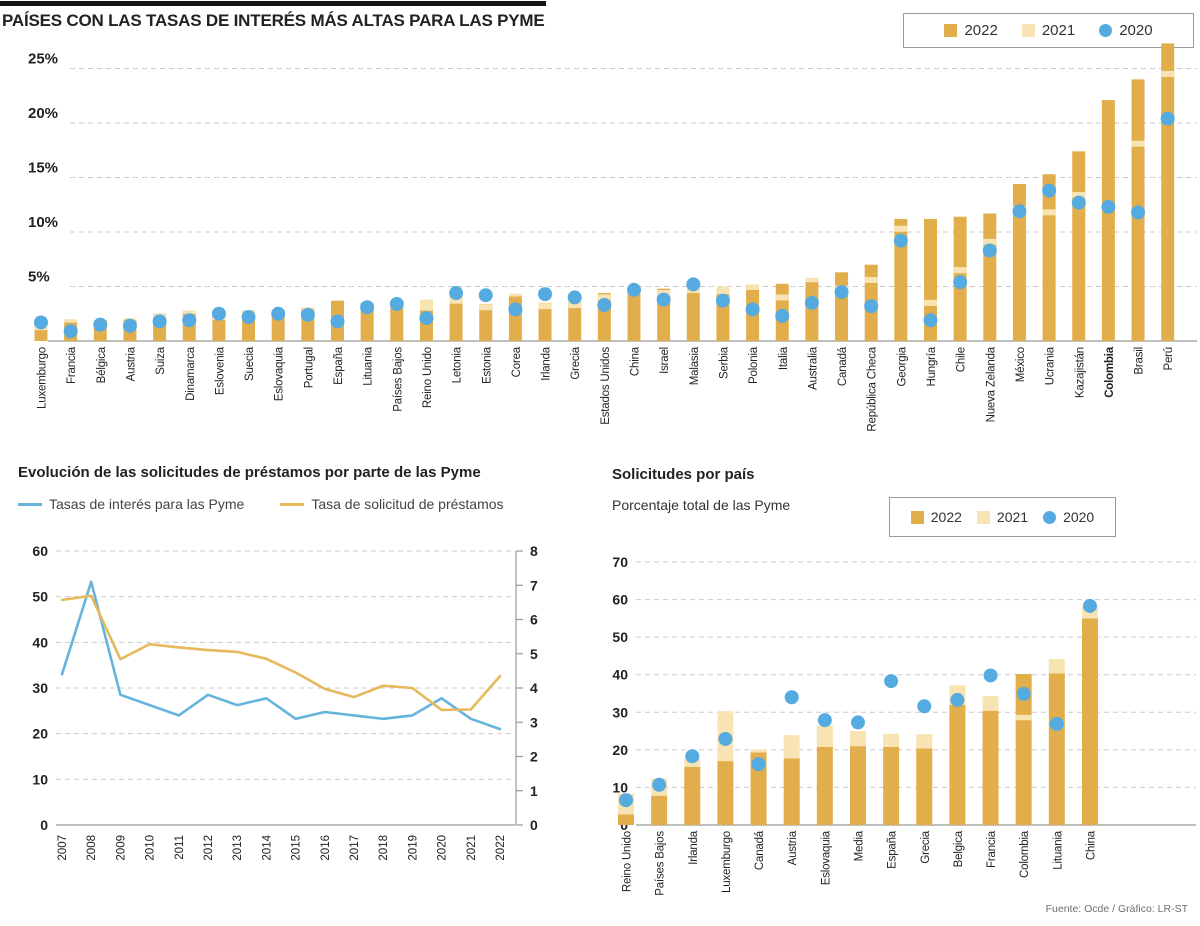 This screenshot has height=926, width=1200. I want to click on legend-top-chart: 2022 2021 2020, so click(1048, 30).